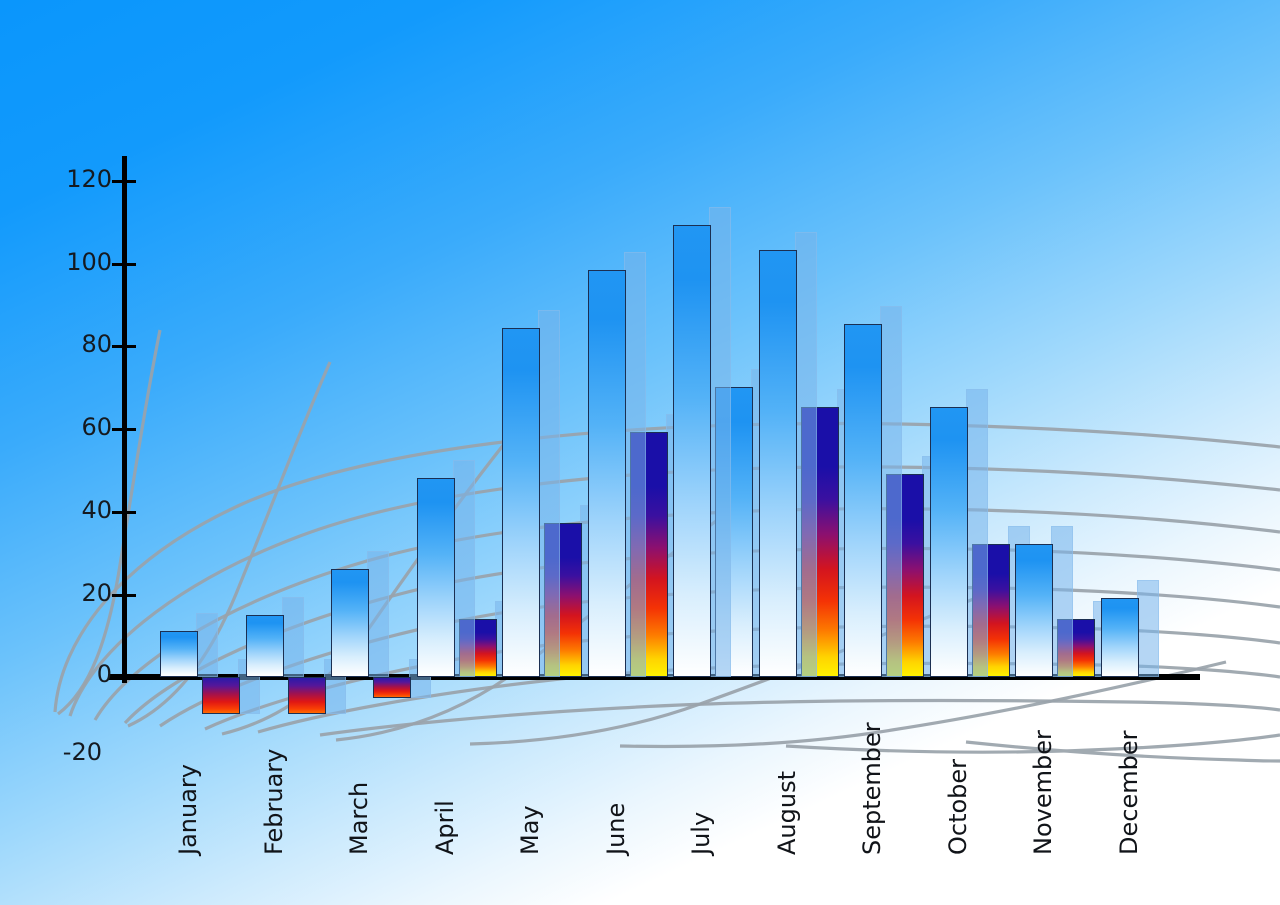 This screenshot has height=905, width=1280. I want to click on x-axis-label-november: November, so click(1043, 792).